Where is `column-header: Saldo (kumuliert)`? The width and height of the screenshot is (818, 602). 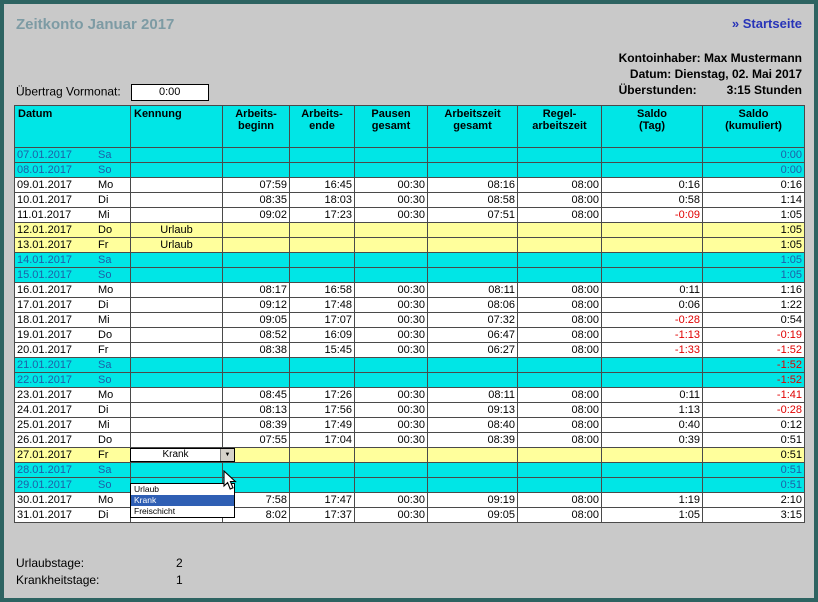 column-header: Saldo (kumuliert) is located at coordinates (753, 126).